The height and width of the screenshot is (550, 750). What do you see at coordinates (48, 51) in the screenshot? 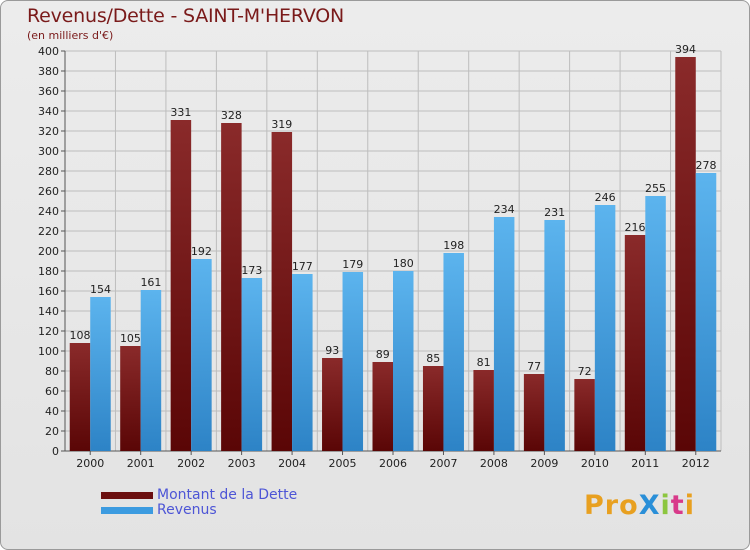
I see `y-tick-label: 400` at bounding box center [48, 51].